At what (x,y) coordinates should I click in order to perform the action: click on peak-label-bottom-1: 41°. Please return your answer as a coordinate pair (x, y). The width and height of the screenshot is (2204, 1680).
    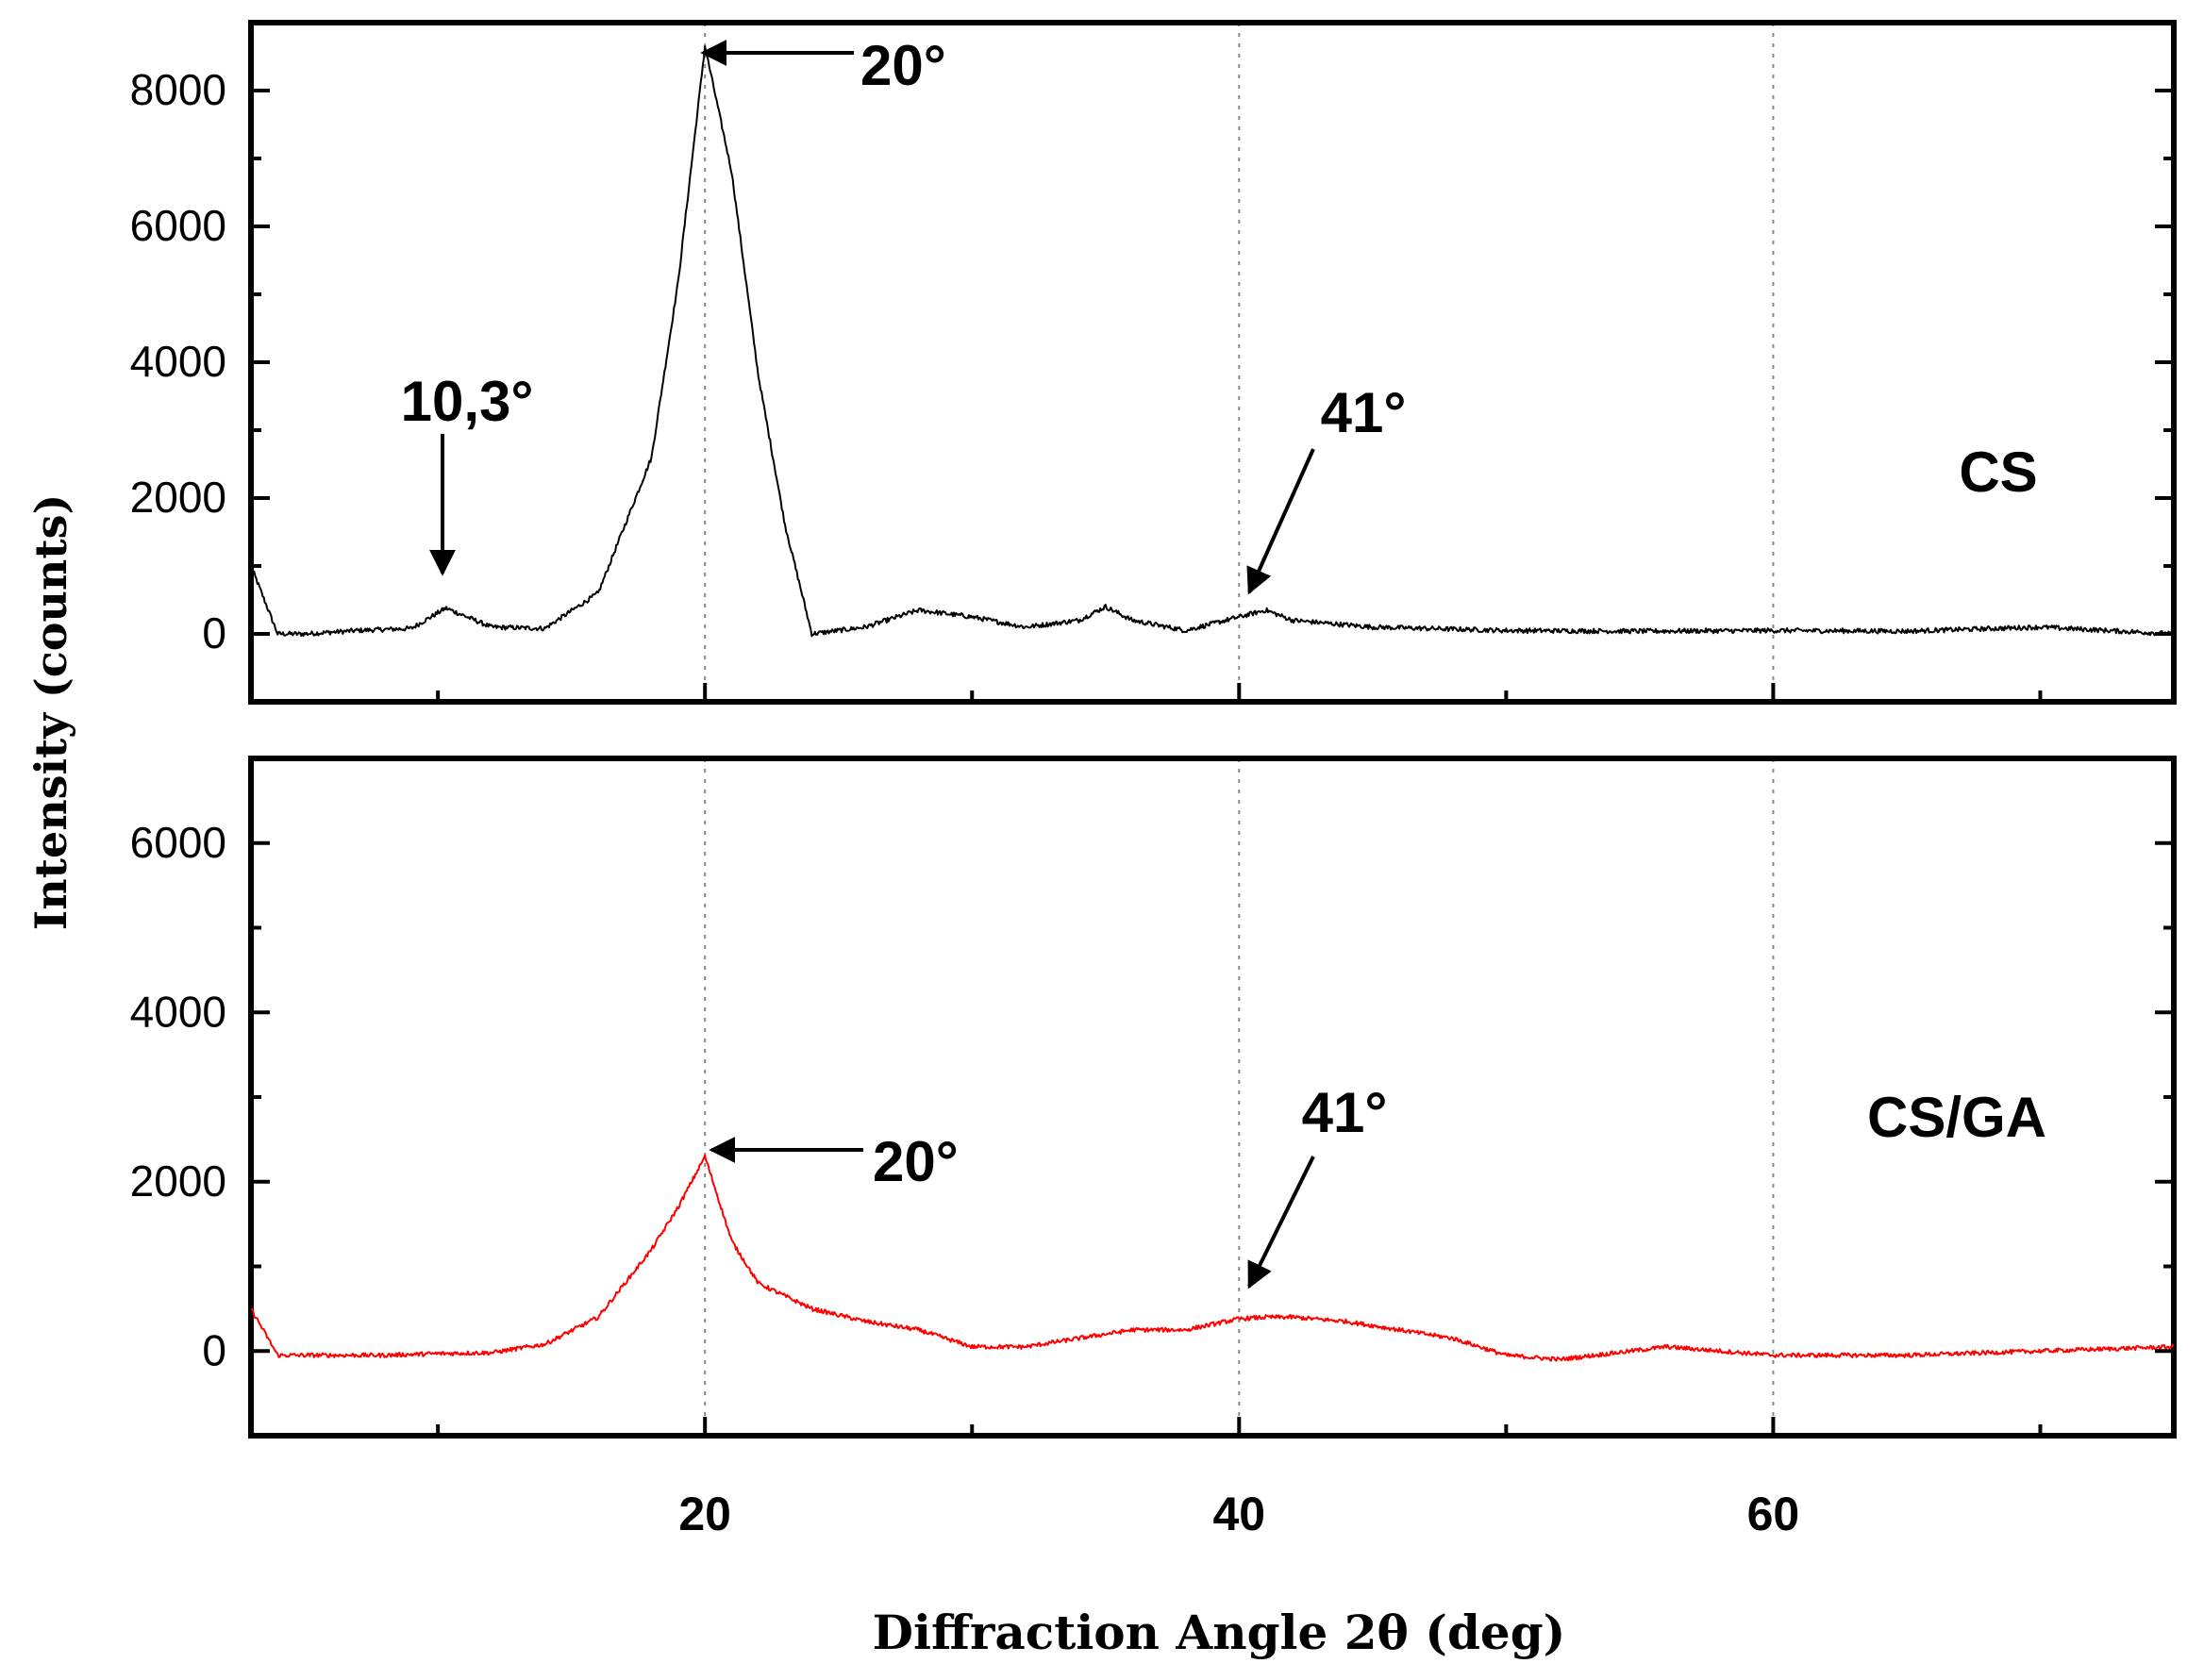
    Looking at the image, I should click on (1345, 1112).